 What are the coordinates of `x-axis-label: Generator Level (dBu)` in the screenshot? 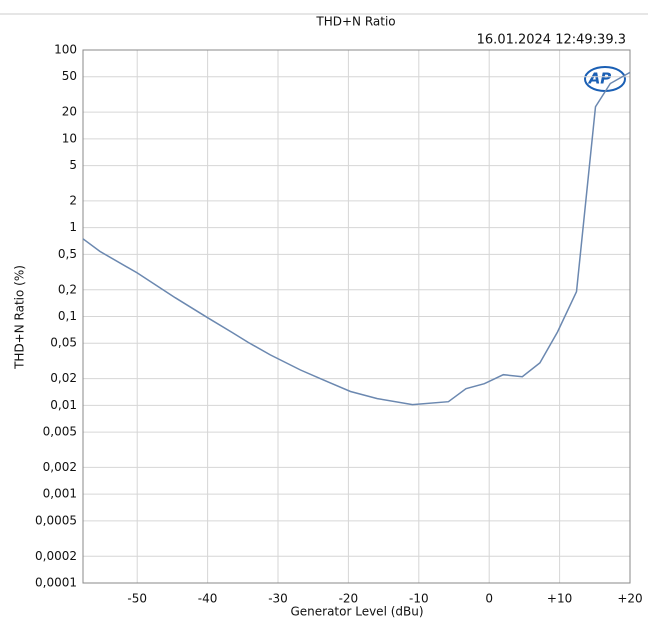 It's located at (356, 612).